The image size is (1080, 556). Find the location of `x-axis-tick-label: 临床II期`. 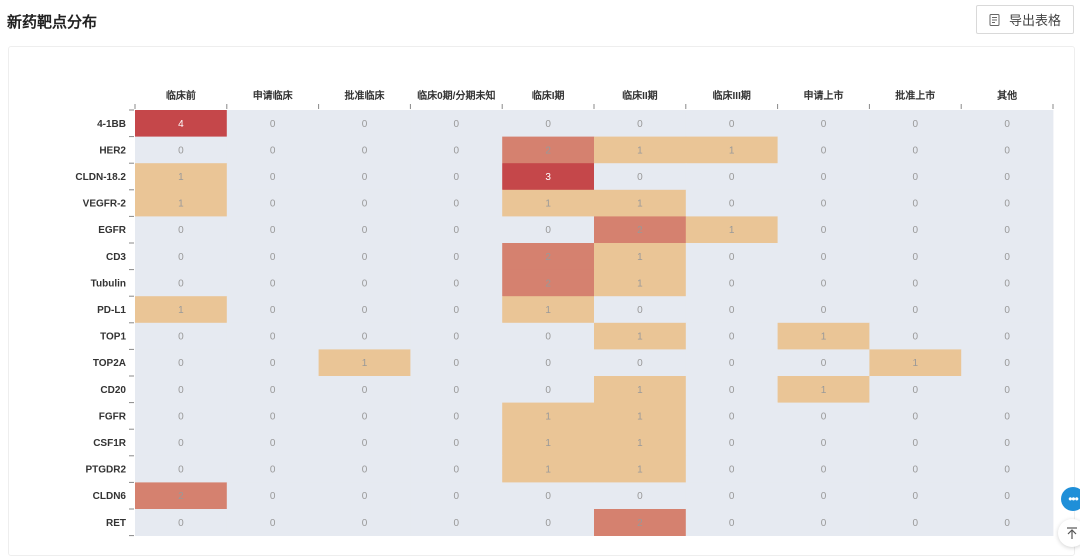

x-axis-tick-label: 临床II期 is located at coordinates (640, 95).